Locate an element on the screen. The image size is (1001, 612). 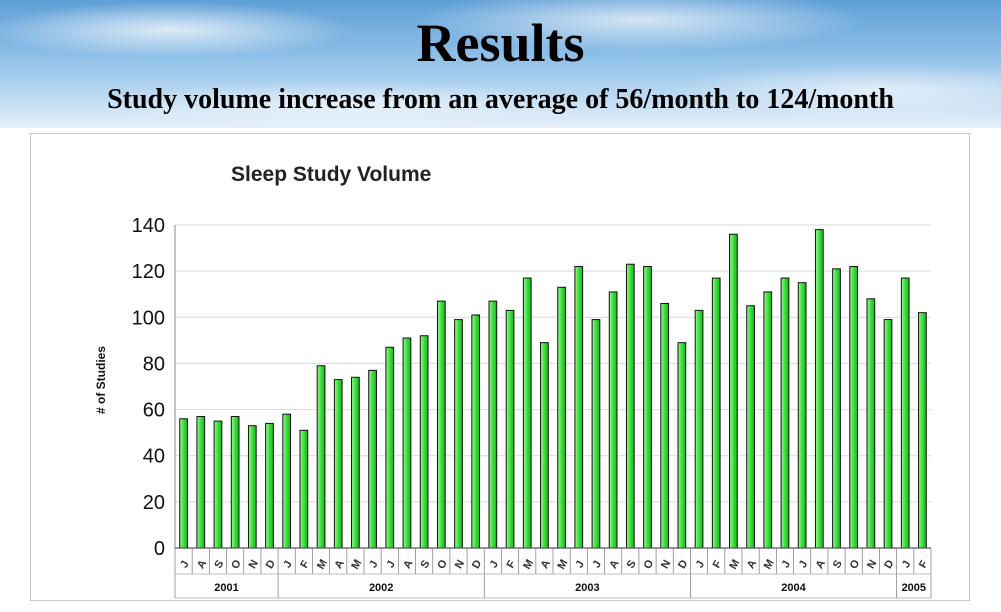
y-tick-label: 100 is located at coordinates (148, 318).